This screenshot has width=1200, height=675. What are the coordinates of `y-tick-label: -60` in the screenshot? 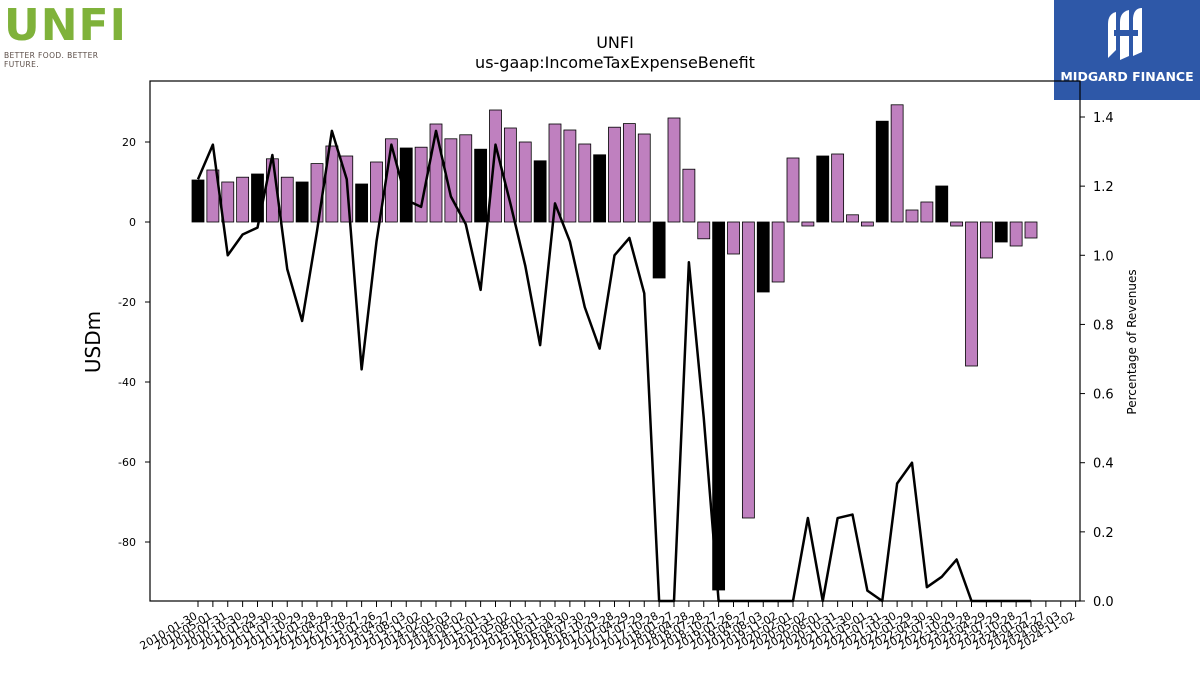 It's located at (127, 462).